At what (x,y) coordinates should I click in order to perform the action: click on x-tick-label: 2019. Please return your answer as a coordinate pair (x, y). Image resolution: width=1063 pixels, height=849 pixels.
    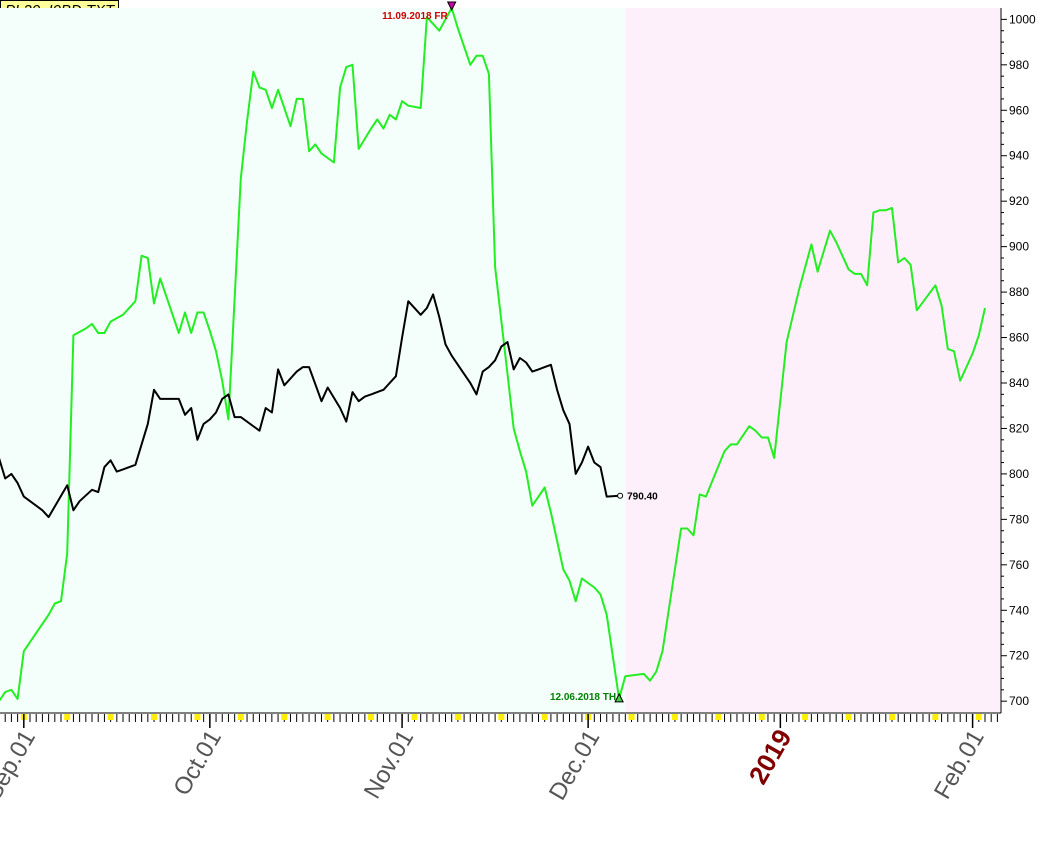
    Looking at the image, I should click on (770, 756).